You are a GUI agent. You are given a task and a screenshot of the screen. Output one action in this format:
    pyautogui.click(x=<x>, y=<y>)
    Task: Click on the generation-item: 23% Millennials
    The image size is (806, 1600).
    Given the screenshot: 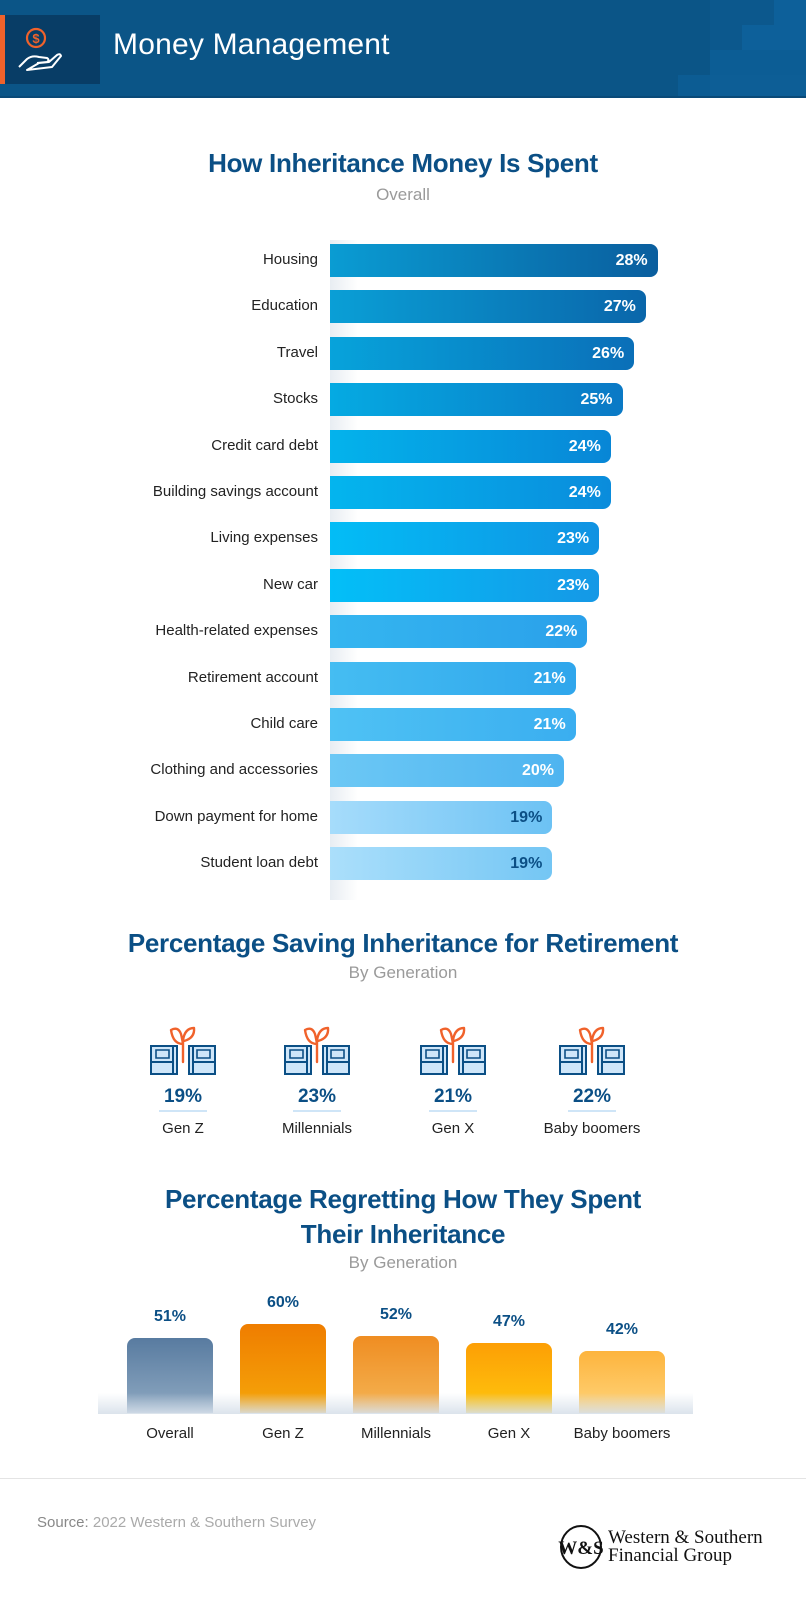 What is the action you would take?
    pyautogui.click(x=317, y=1073)
    